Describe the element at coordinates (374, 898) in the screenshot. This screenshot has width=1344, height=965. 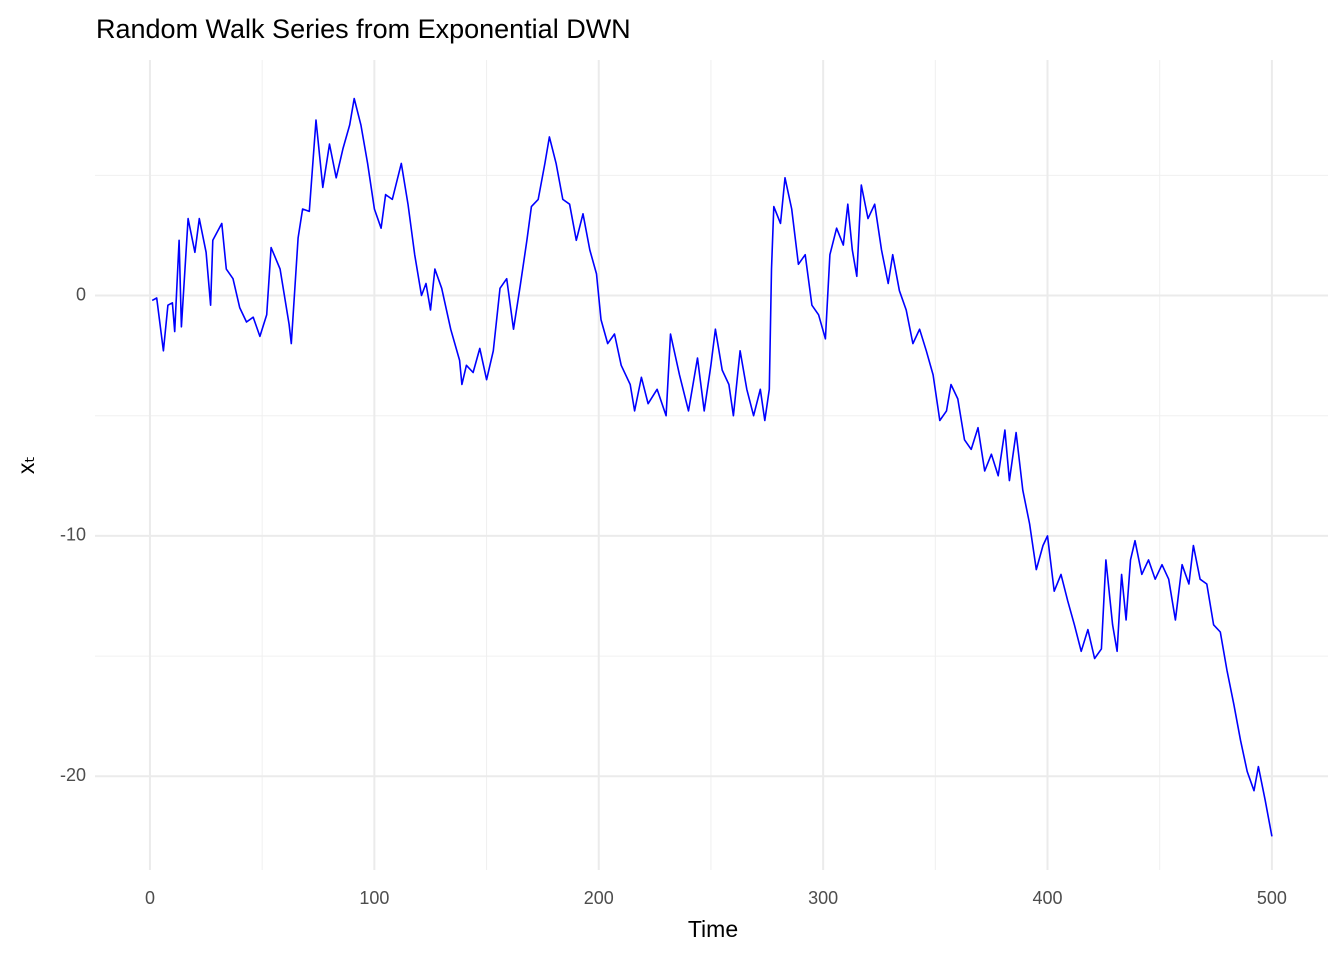
I see `x-tick-label: 100` at that location.